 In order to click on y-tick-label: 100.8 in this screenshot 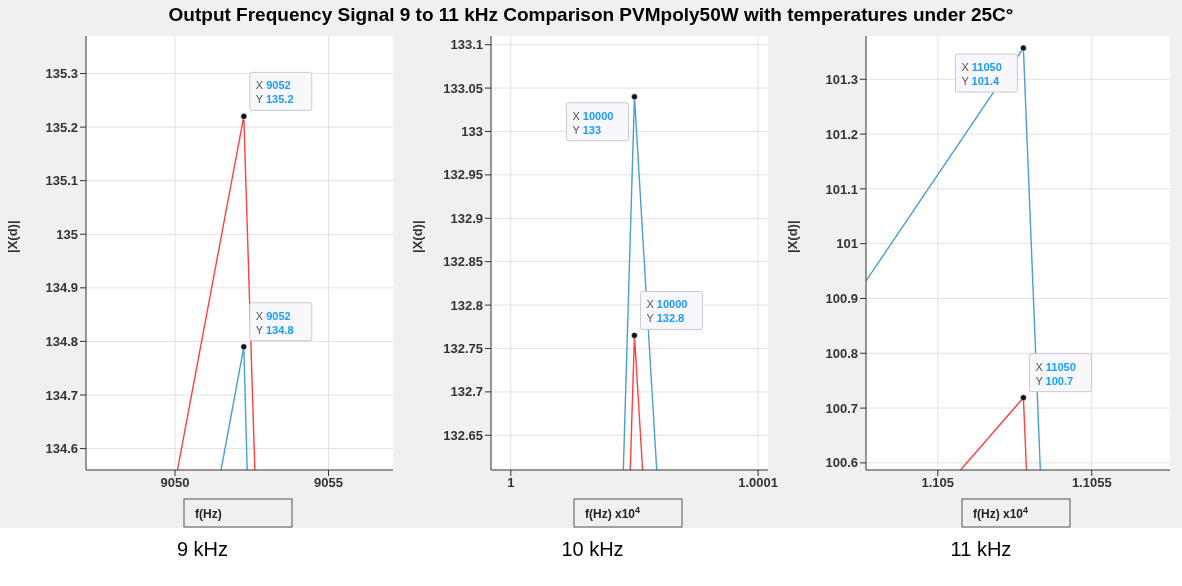, I will do `click(841, 353)`.